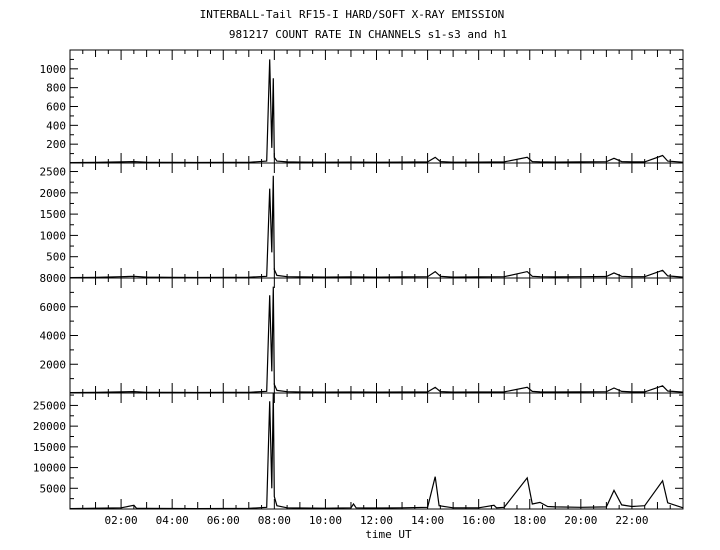  Describe the element at coordinates (56, 144) in the screenshot. I see `y-tick-label: 200` at that location.